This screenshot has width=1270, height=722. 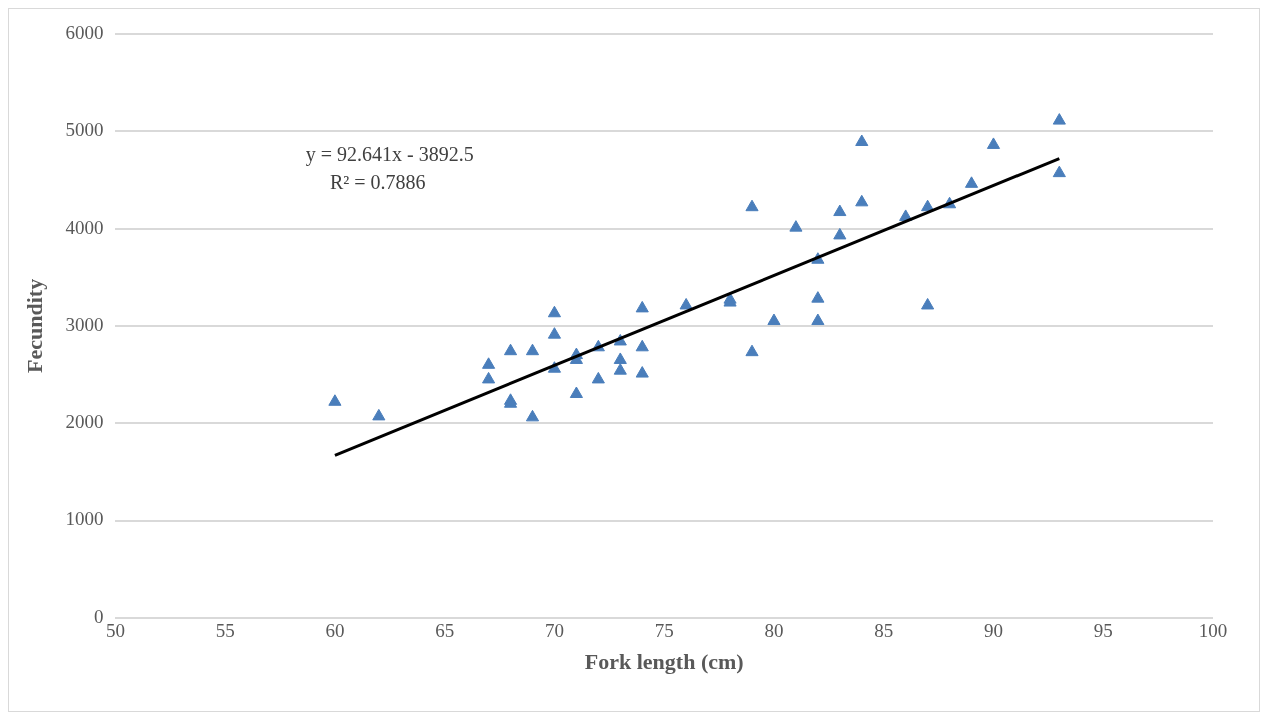 I want to click on x-tick-label: 70, so click(x=554, y=631).